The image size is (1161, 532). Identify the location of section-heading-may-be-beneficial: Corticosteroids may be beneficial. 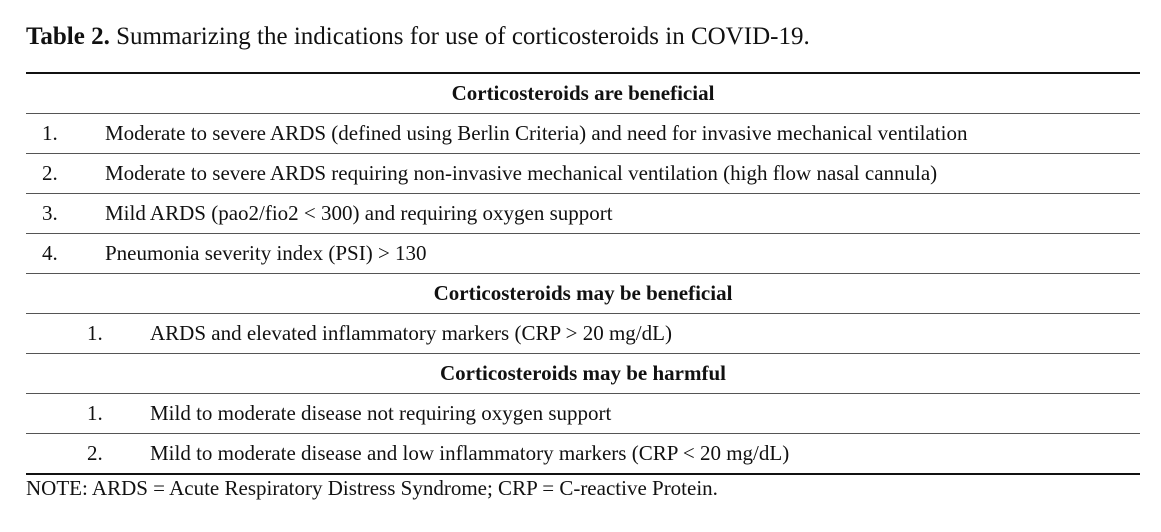
(583, 294).